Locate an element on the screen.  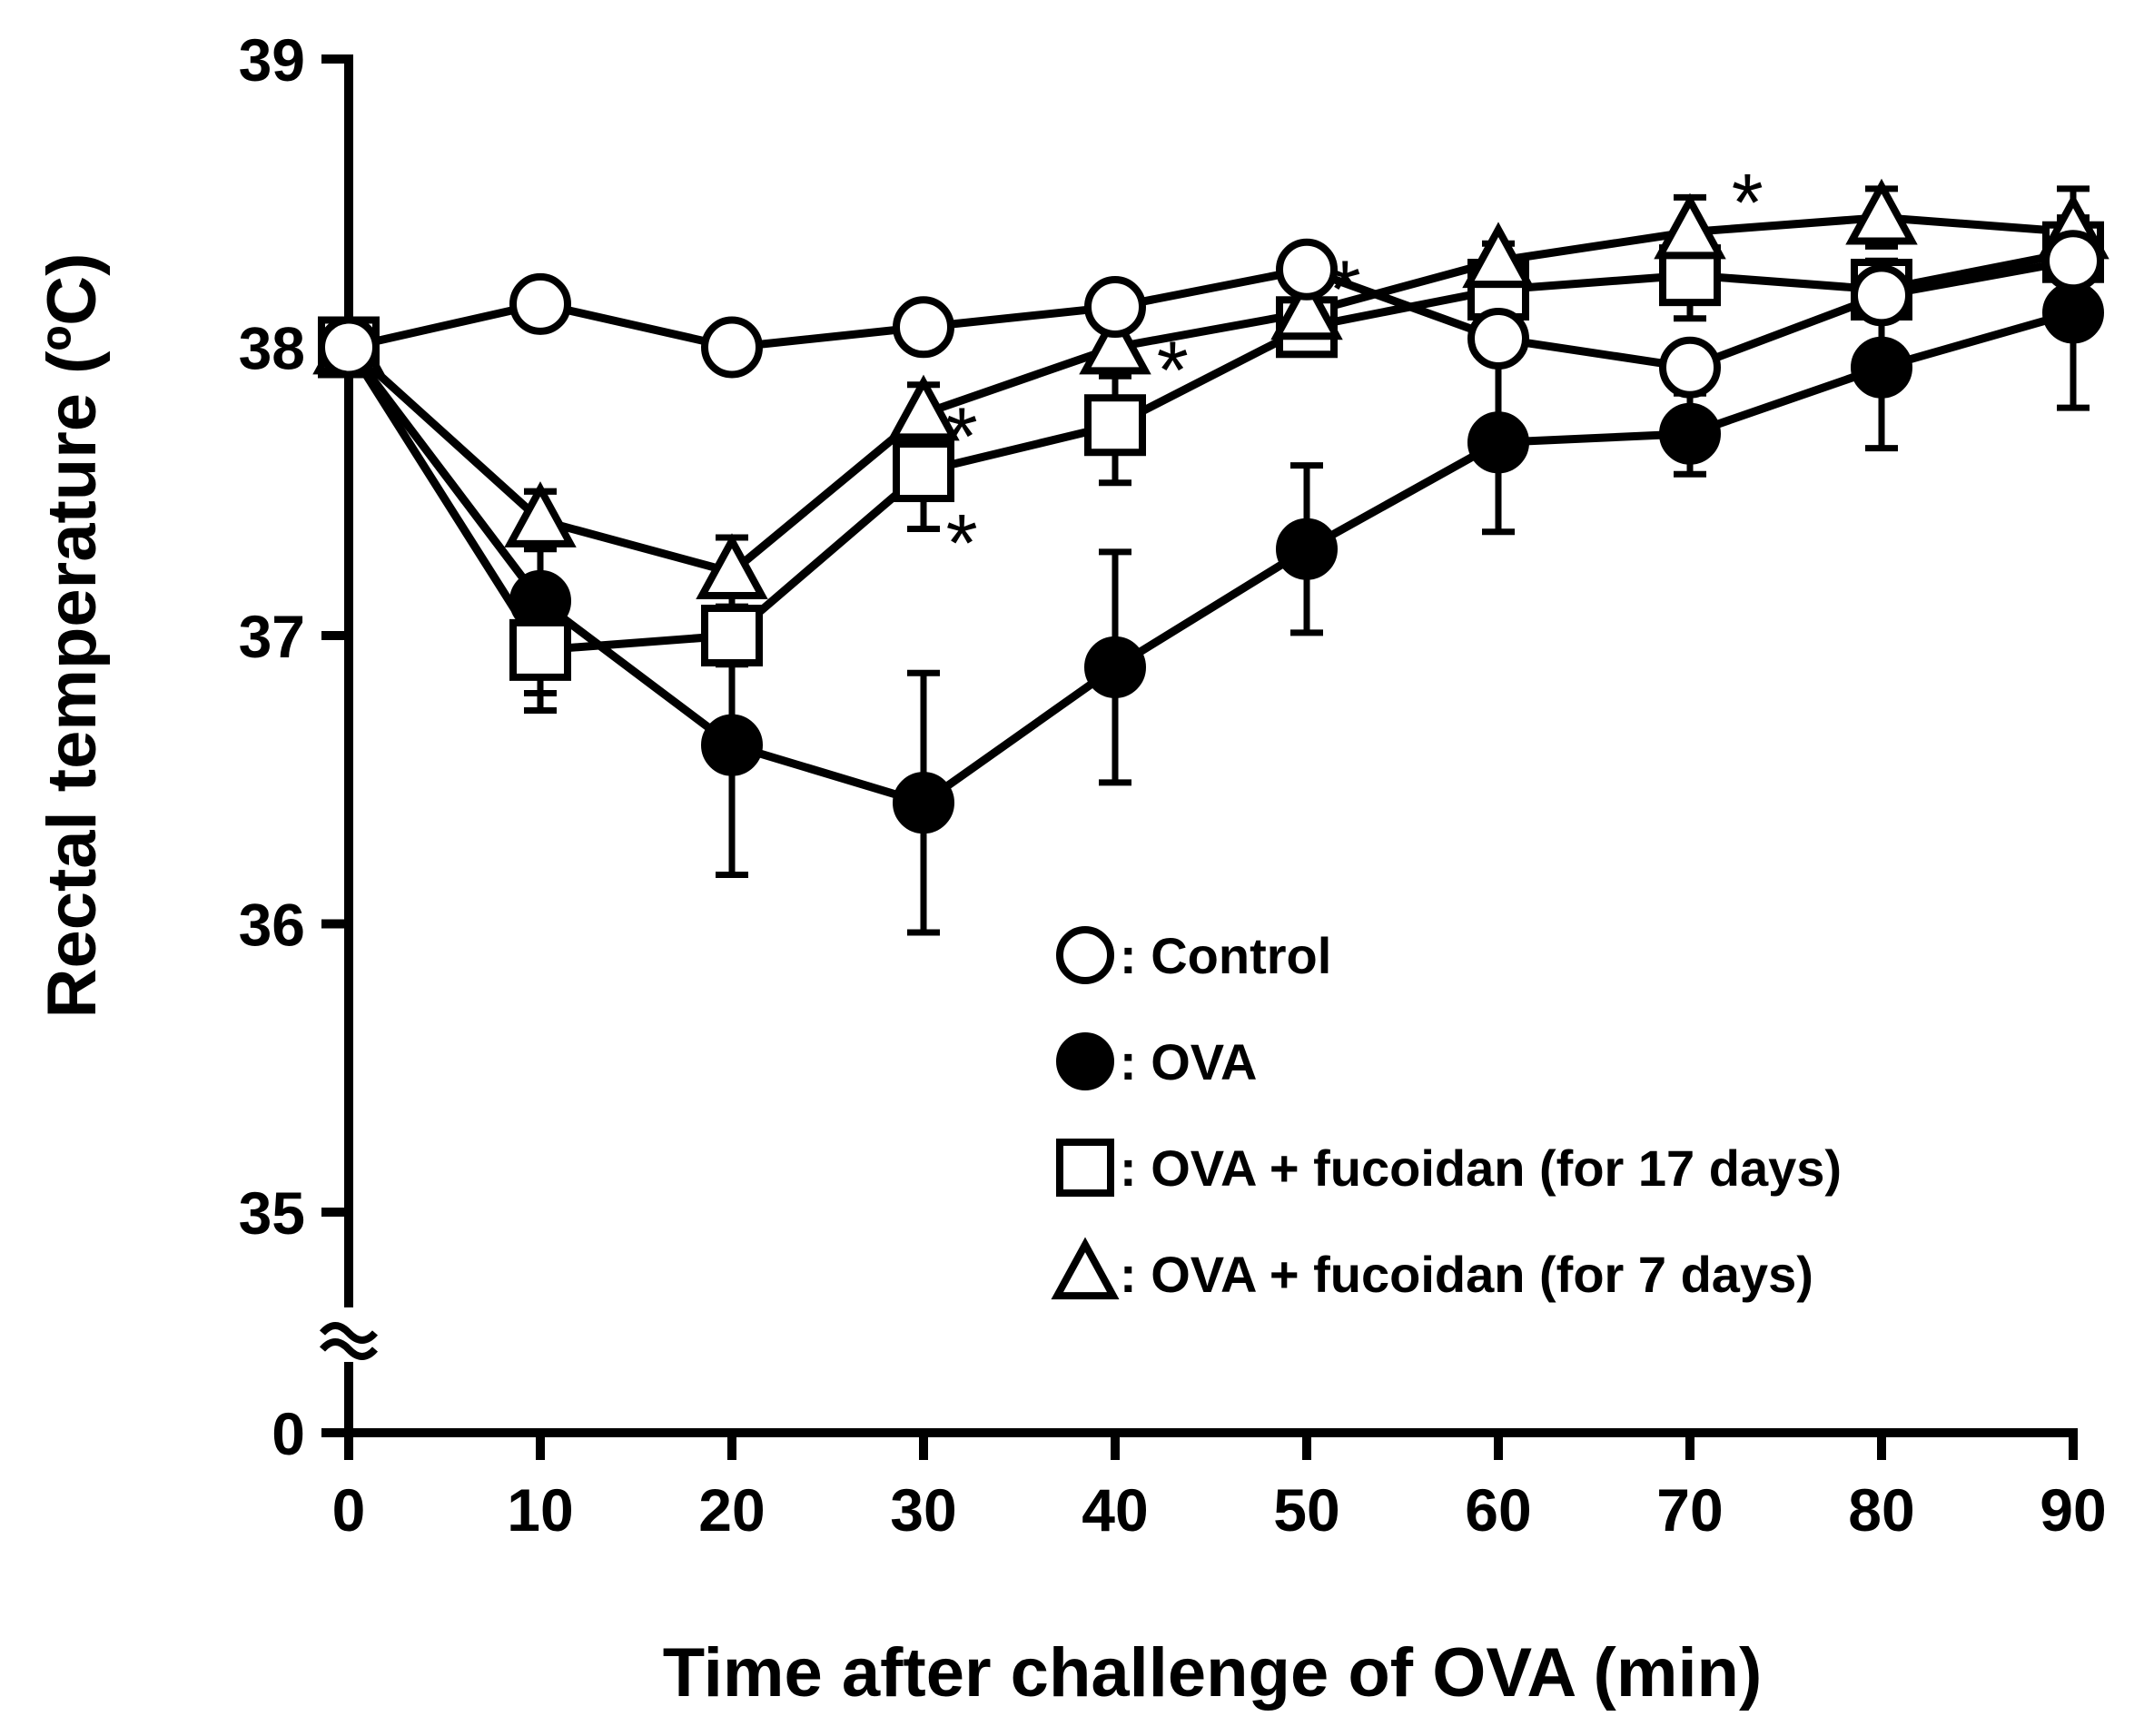
y-axis-break-mark-lower is located at coordinates (349, 1349).